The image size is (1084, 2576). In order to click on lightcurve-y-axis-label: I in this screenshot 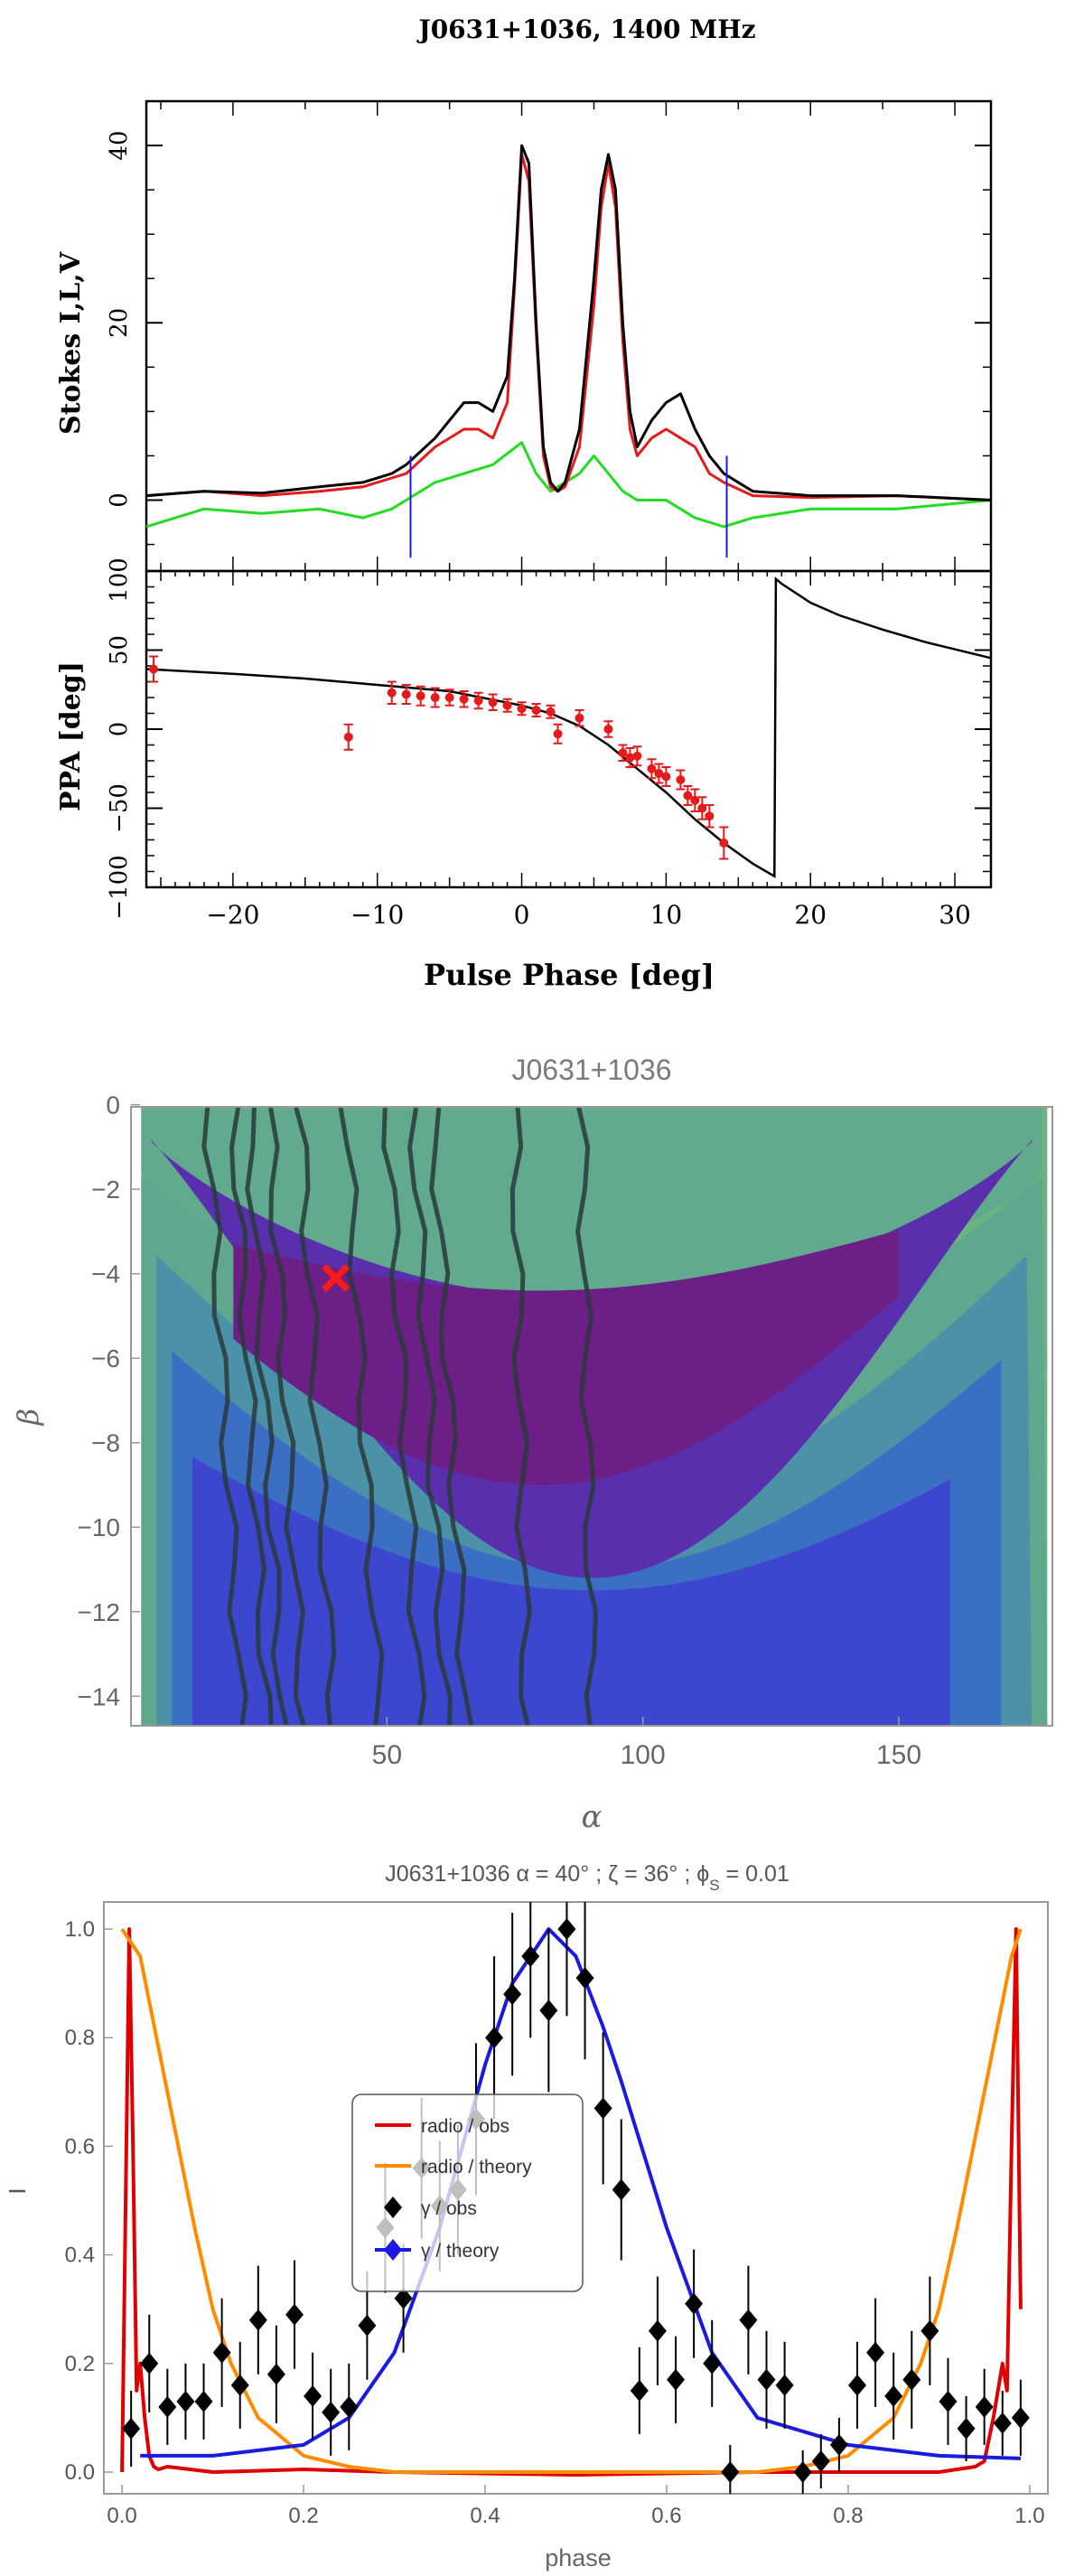, I will do `click(17, 2190)`.